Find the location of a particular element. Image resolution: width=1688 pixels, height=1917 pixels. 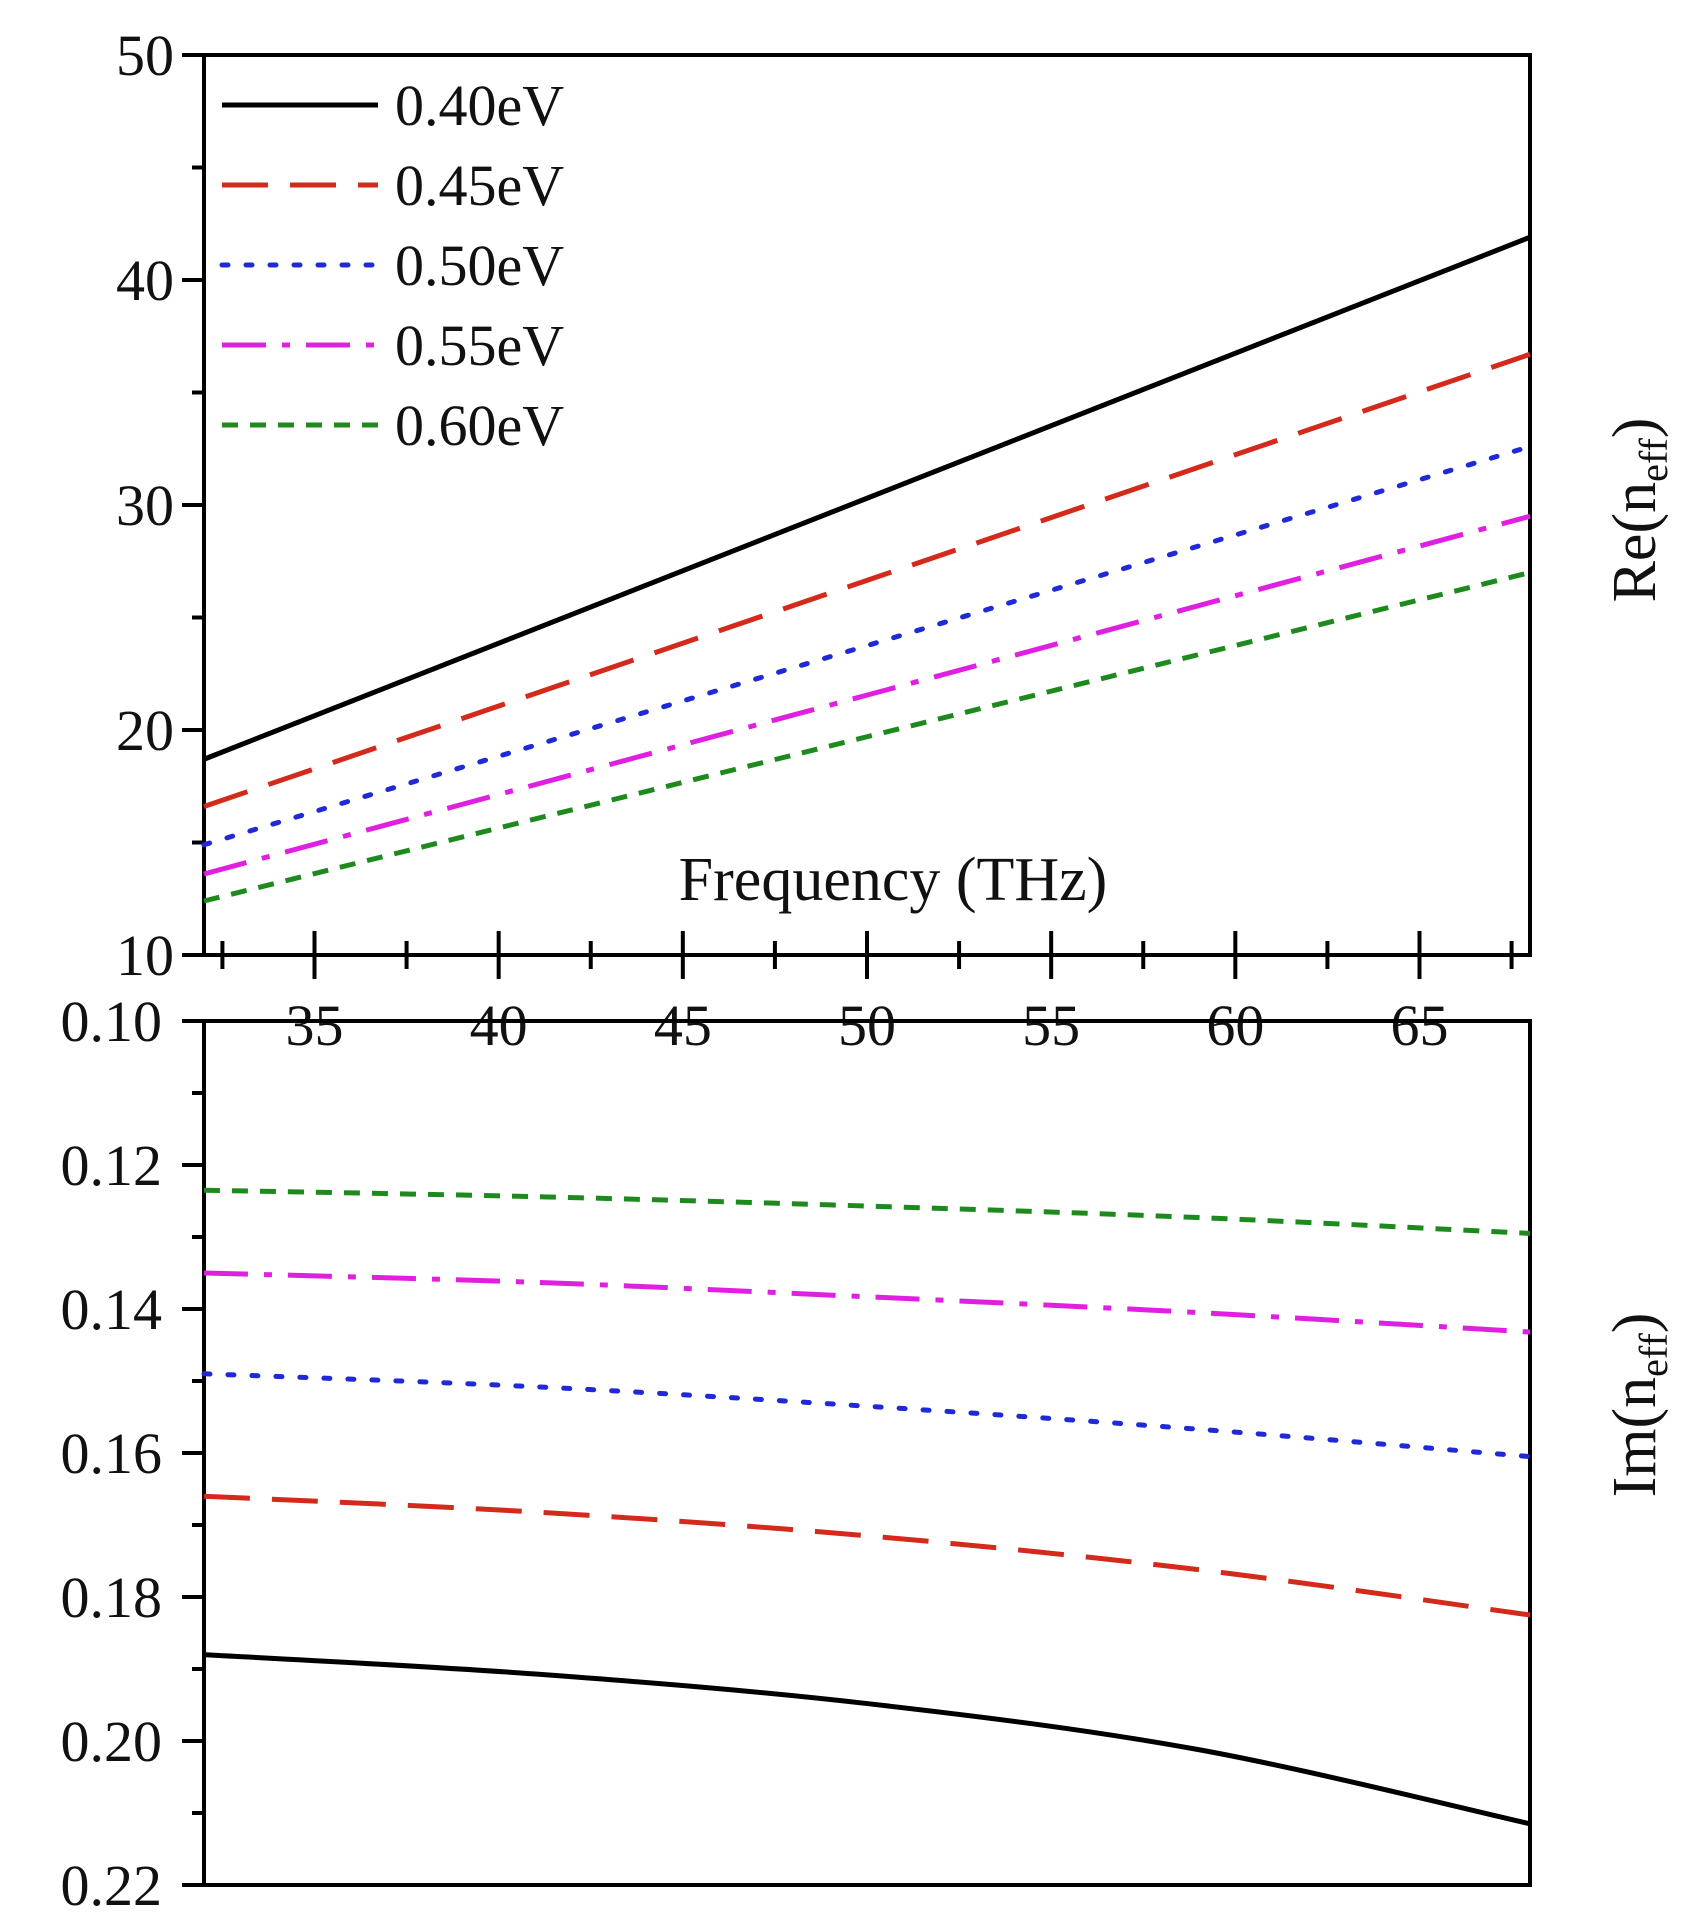

im-neff-y-axis-title: Im(neff) is located at coordinates (1638, 1405).